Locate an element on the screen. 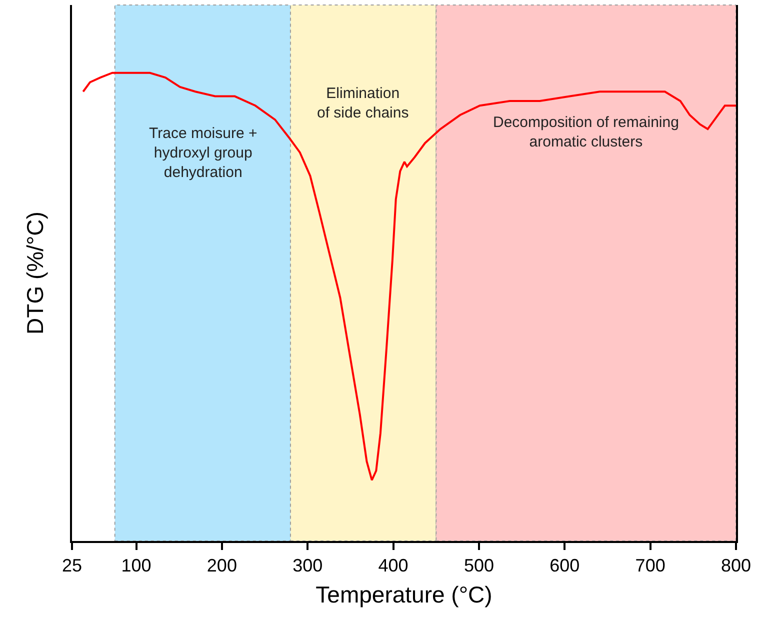 The width and height of the screenshot is (769, 627). x-tick-label: 25 is located at coordinates (72, 566).